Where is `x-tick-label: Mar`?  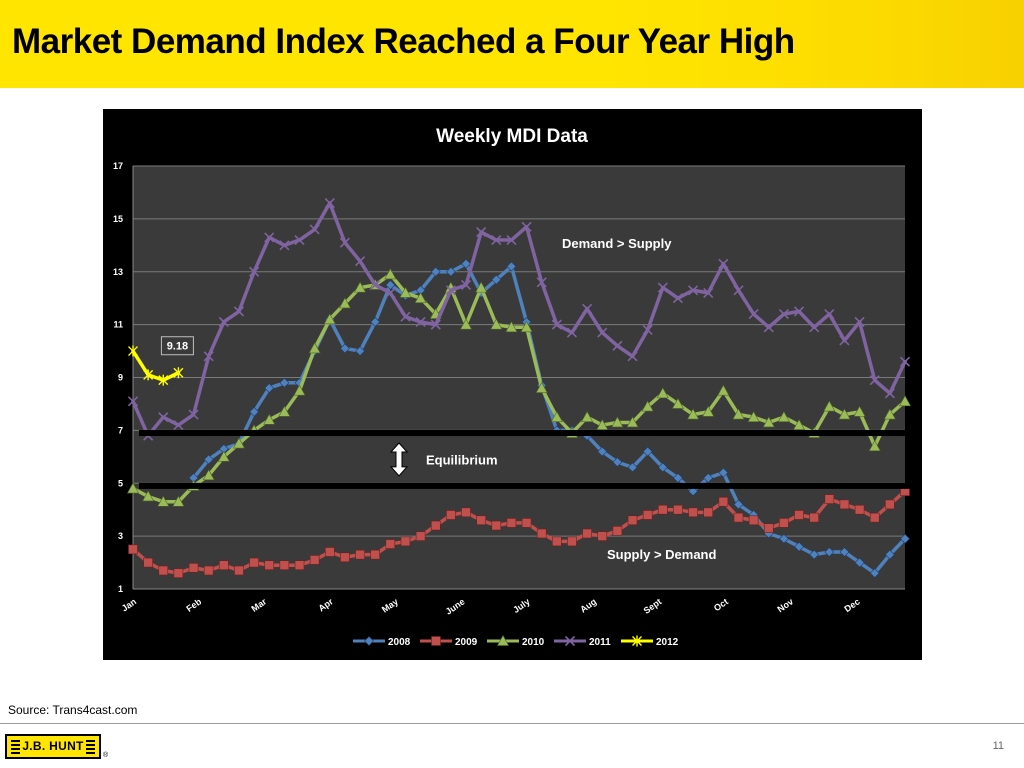 x-tick-label: Mar is located at coordinates (258, 605).